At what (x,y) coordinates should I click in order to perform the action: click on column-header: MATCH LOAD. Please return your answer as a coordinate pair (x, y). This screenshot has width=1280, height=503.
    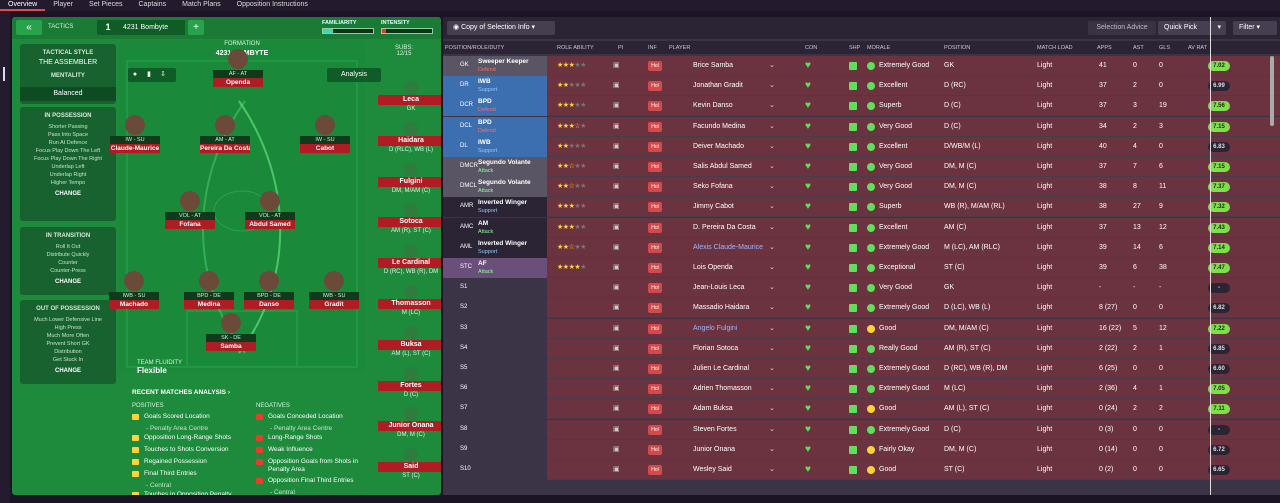
    Looking at the image, I should click on (1055, 48).